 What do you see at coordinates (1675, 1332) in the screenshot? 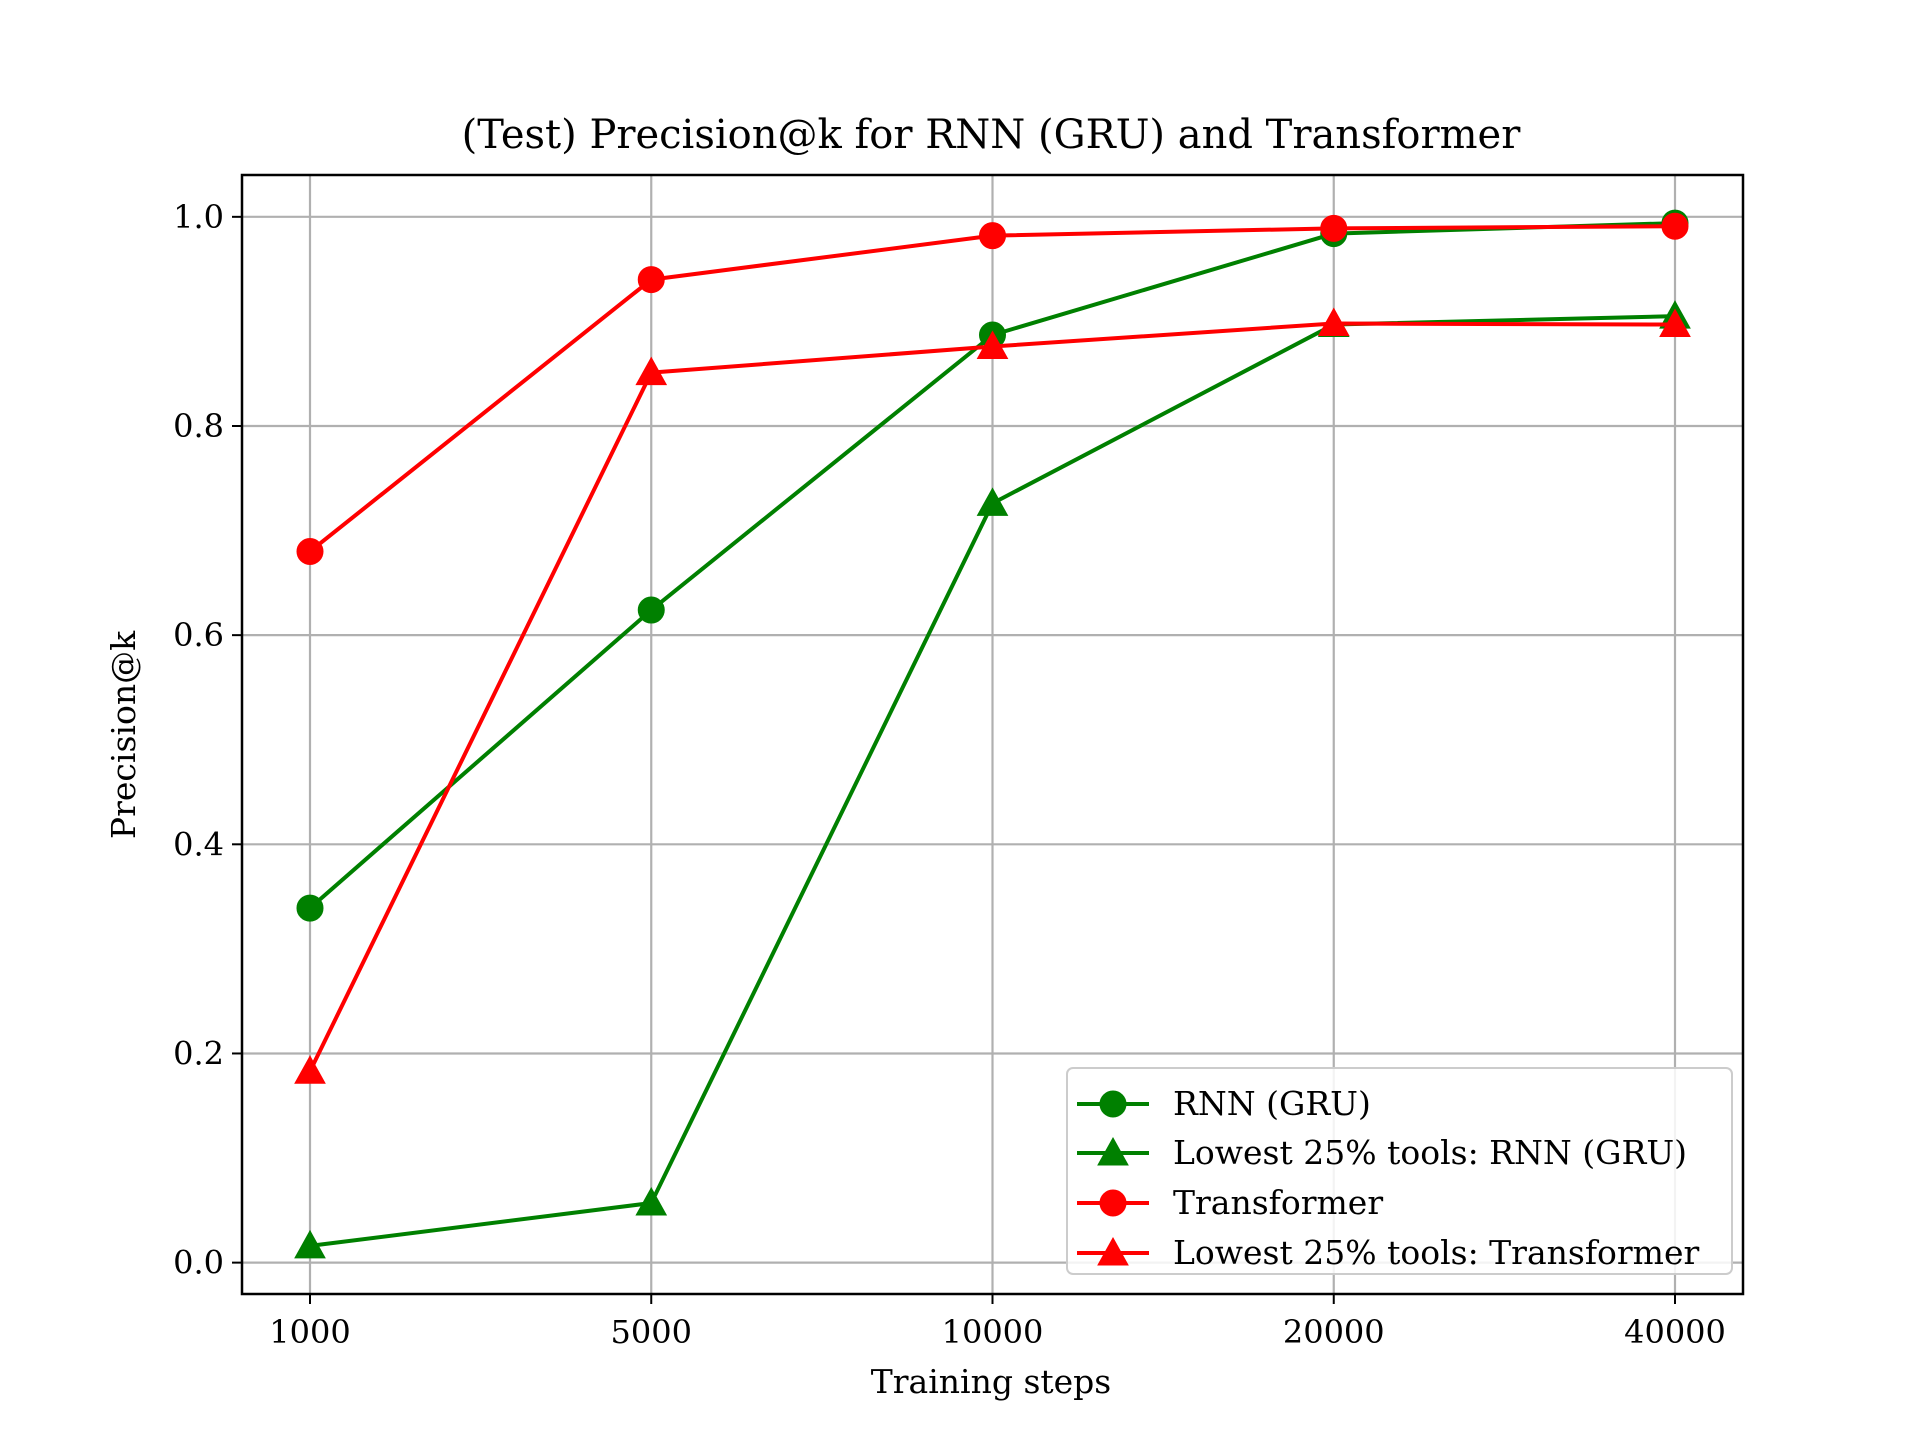
I see `x-tick-label: 40000` at bounding box center [1675, 1332].